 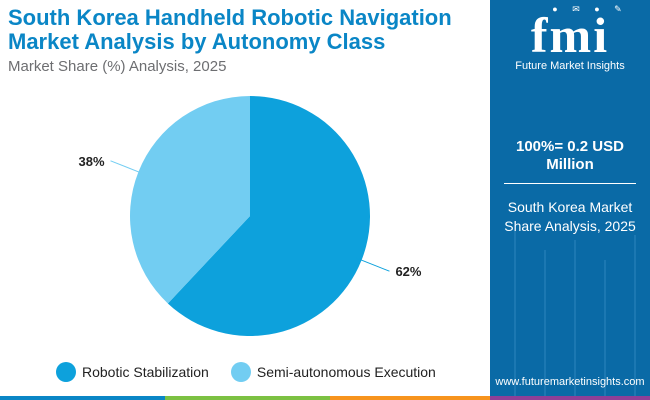 I want to click on panel-caption-line2: Share Analysis, 2025, so click(x=570, y=226).